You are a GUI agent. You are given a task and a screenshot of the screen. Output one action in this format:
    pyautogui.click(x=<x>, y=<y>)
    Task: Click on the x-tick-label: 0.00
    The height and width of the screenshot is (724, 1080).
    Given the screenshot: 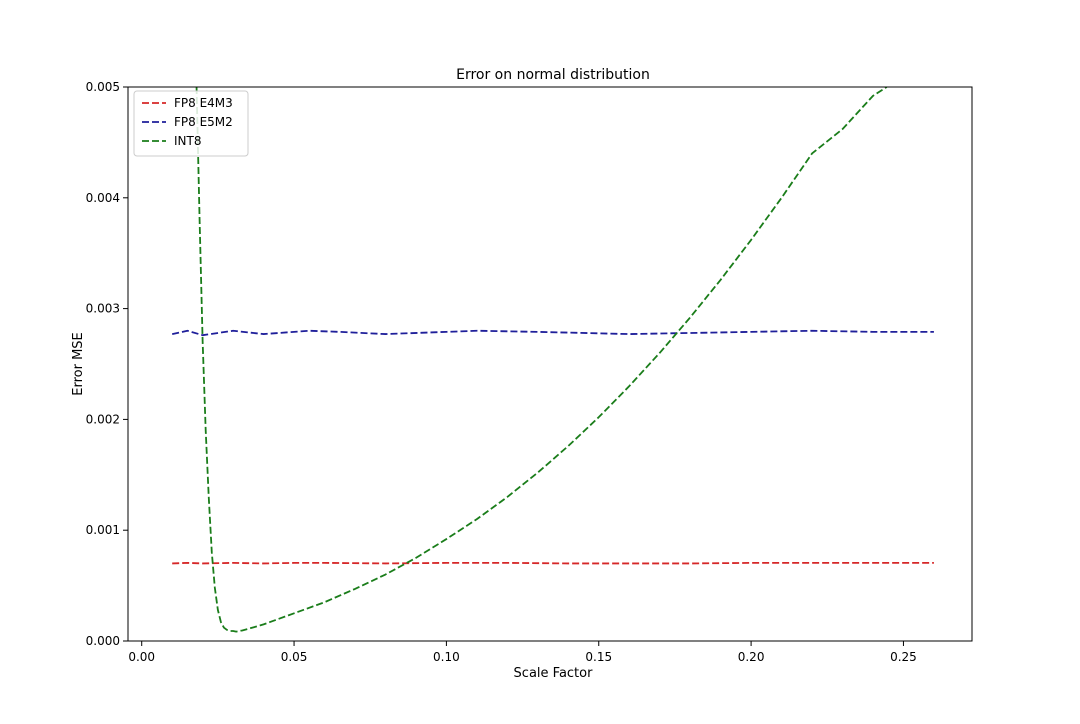 What is the action you would take?
    pyautogui.click(x=141, y=657)
    